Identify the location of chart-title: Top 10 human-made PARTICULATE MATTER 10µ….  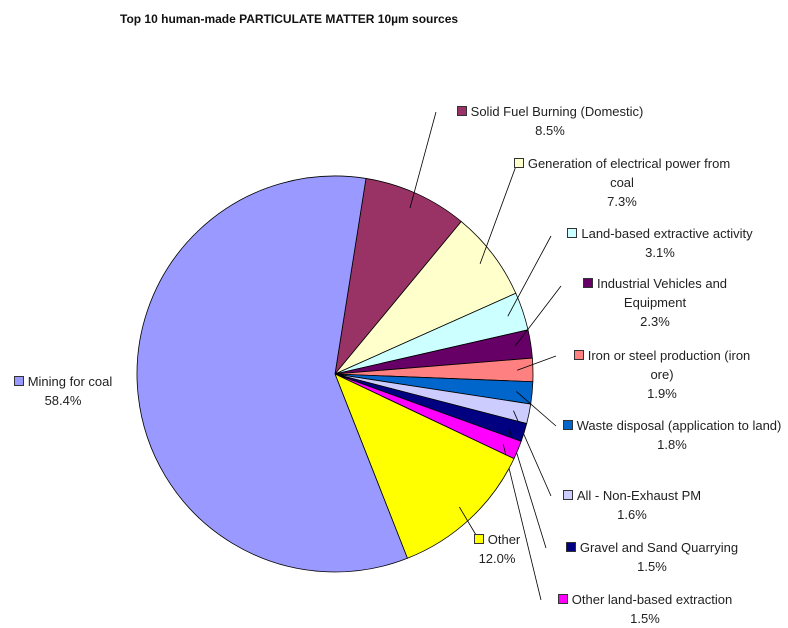
(289, 19).